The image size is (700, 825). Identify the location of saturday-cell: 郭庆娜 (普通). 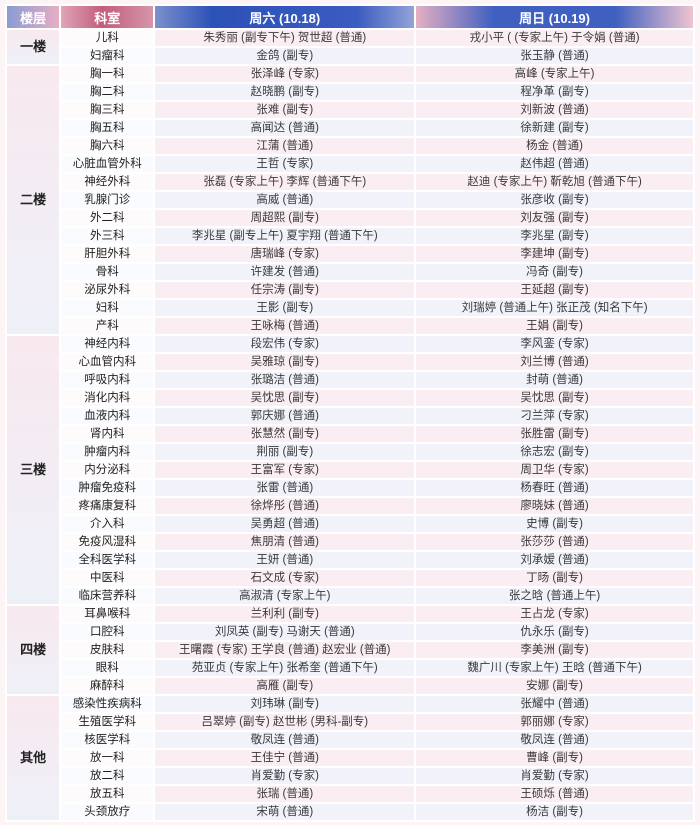
(285, 416).